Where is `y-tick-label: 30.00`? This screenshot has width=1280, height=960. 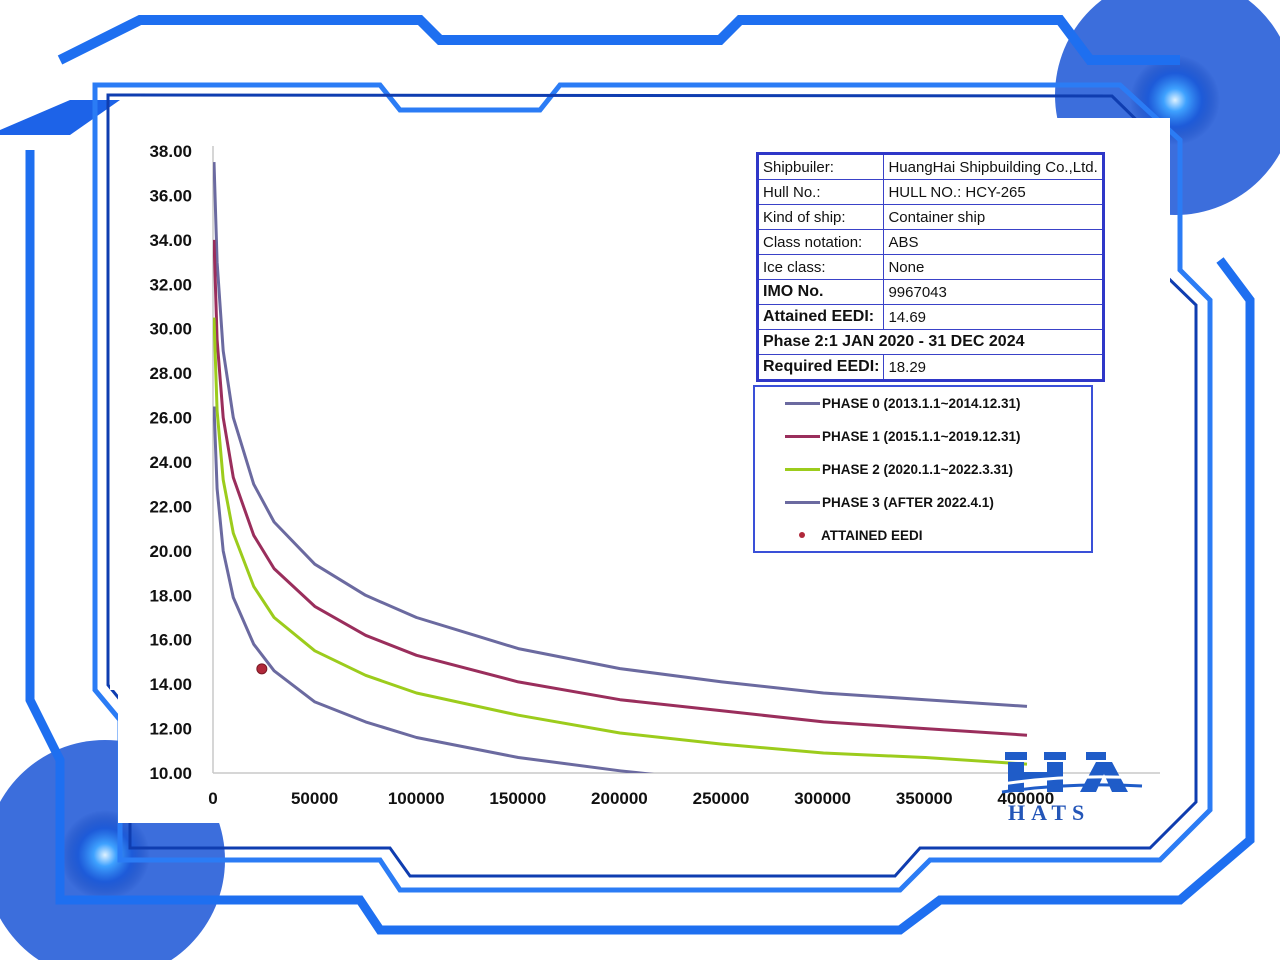
y-tick-label: 30.00 is located at coordinates (170, 329).